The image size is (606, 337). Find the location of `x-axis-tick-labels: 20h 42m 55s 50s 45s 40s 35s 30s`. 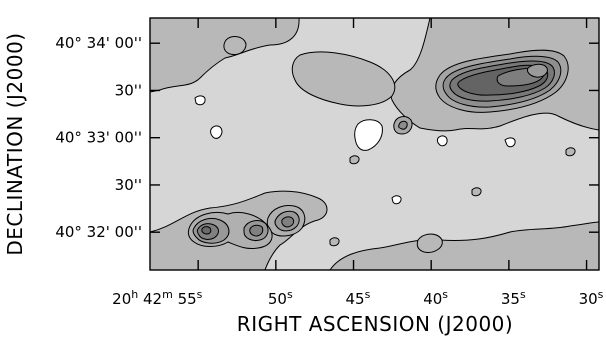

x-axis-tick-labels: 20h 42m 55s 50s 45s 40s 35s 30s is located at coordinates (358, 298).